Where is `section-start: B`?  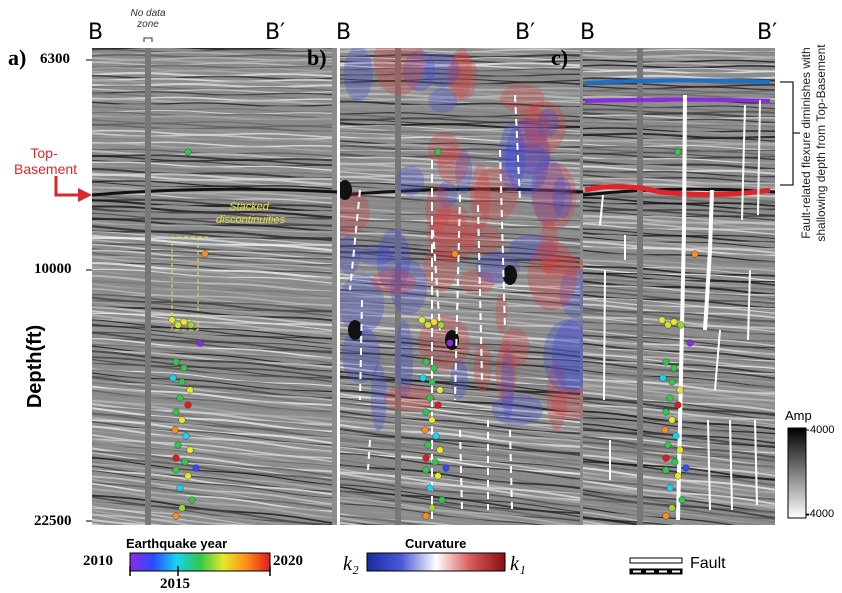 section-start: B is located at coordinates (588, 32).